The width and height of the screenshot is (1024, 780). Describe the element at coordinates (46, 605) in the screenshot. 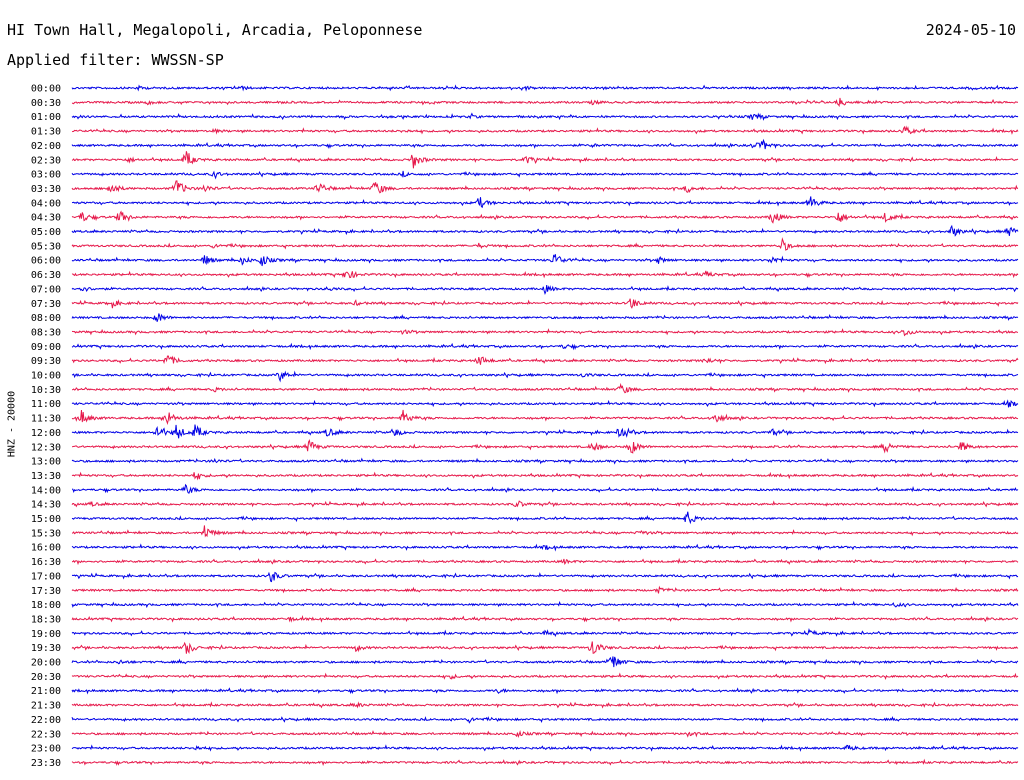

I see `time-tick-label: 18:00` at that location.